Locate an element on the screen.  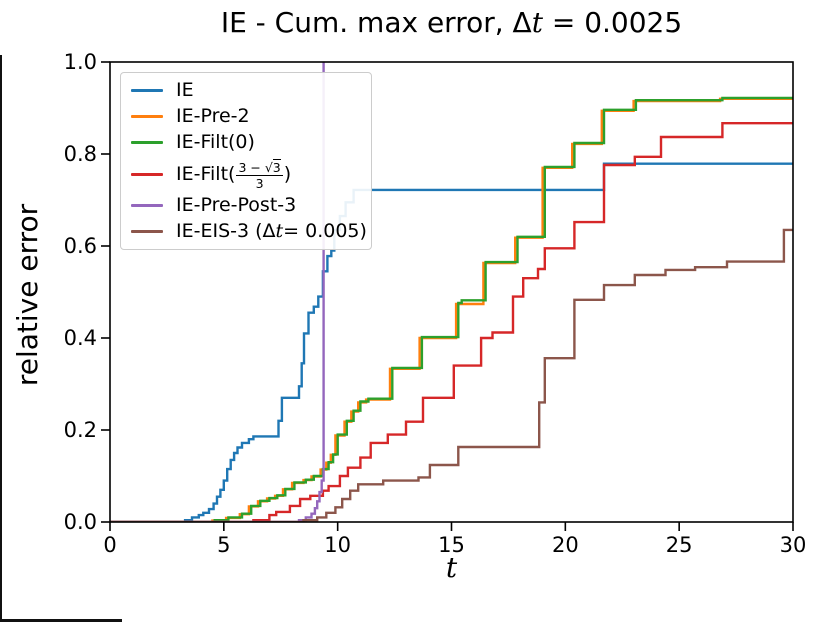
legend-entry-IE-Pre-2: IE-Pre-2 is located at coordinates (246, 116).